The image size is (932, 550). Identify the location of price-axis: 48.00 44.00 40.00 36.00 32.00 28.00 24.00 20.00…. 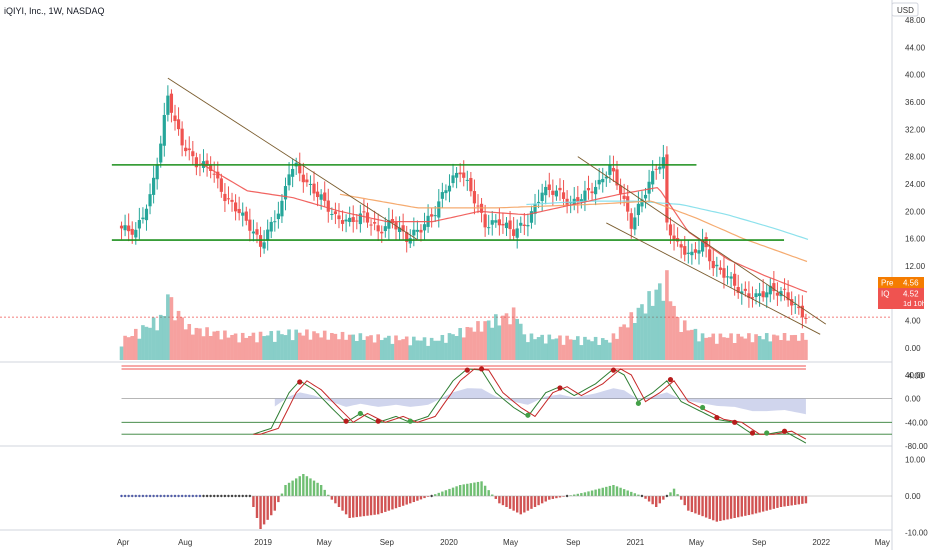
(916, 277).